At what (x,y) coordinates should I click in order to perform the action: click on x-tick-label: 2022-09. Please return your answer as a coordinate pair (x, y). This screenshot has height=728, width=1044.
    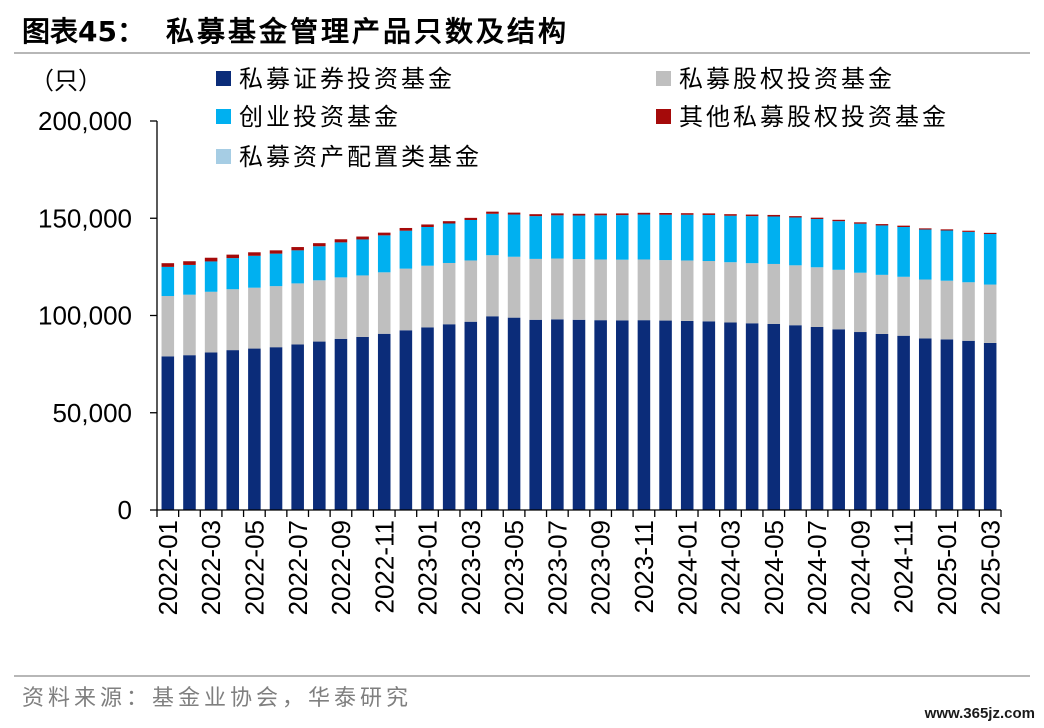
    Looking at the image, I should click on (341, 567).